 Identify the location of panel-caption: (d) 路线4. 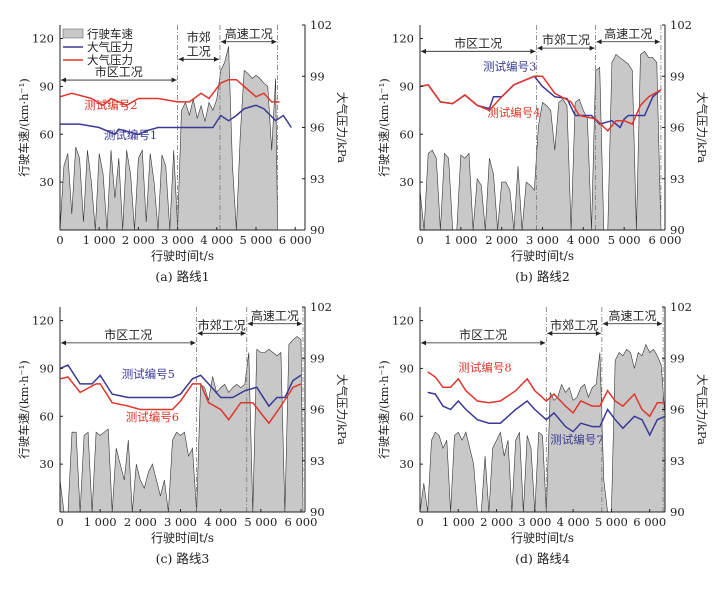
(542, 558).